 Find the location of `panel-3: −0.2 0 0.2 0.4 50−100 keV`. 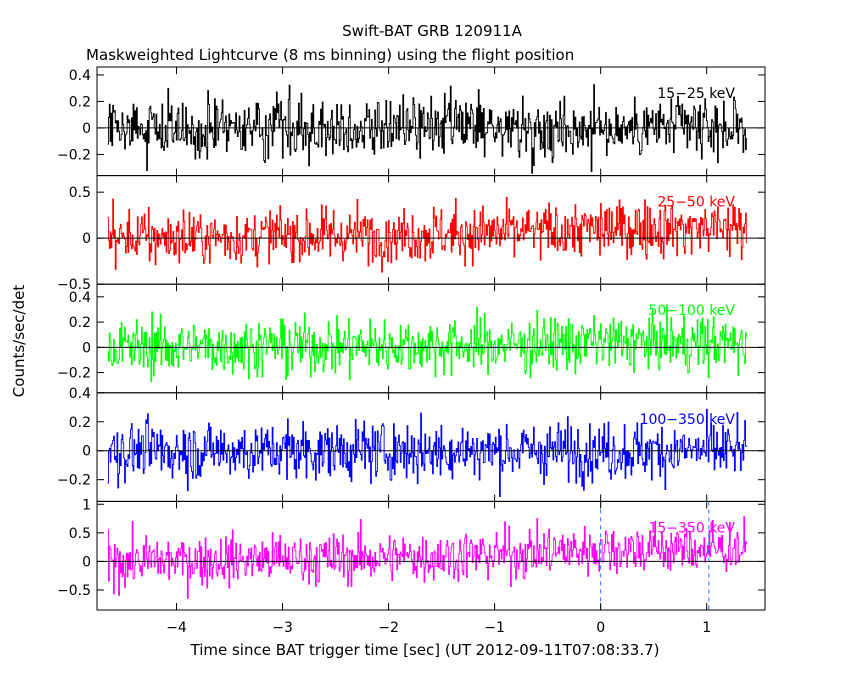

panel-3: −0.2 0 0.2 0.4 50−100 keV is located at coordinates (411, 338).